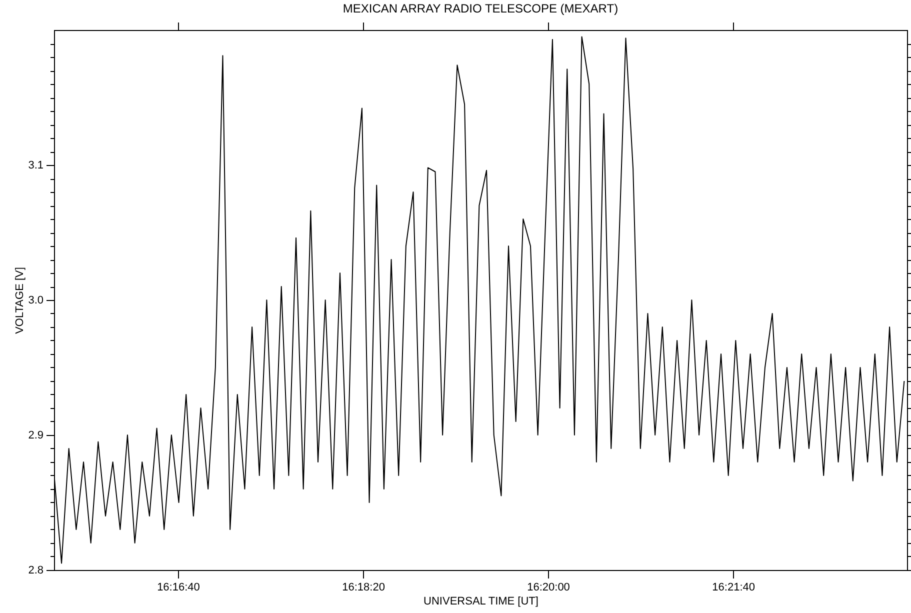 This screenshot has height=613, width=911. I want to click on chart-title: MEXICAN ARRAY RADIO TELESCOPE (MEXART), so click(480, 9).